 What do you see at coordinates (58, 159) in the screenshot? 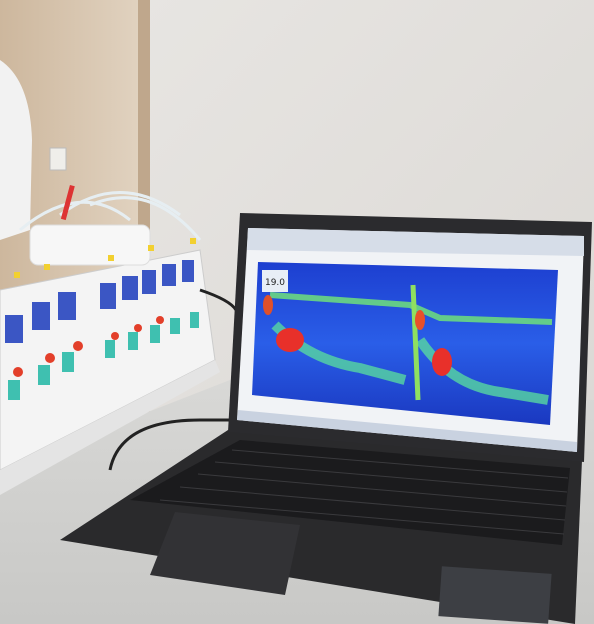
I see `switch` at bounding box center [58, 159].